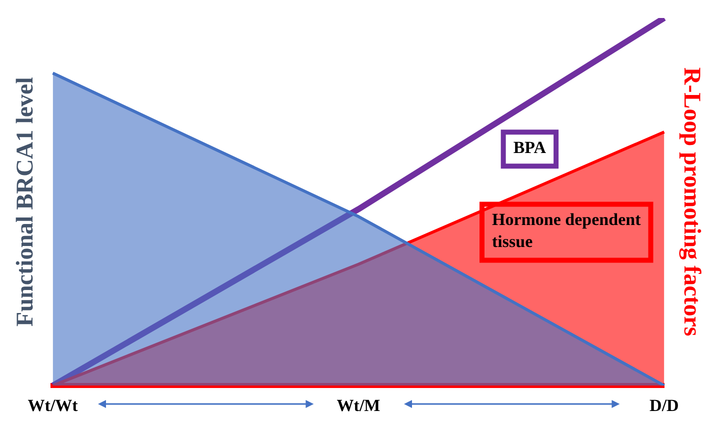  Describe the element at coordinates (358, 406) in the screenshot. I see `x-tick-label: Wt/M` at that location.